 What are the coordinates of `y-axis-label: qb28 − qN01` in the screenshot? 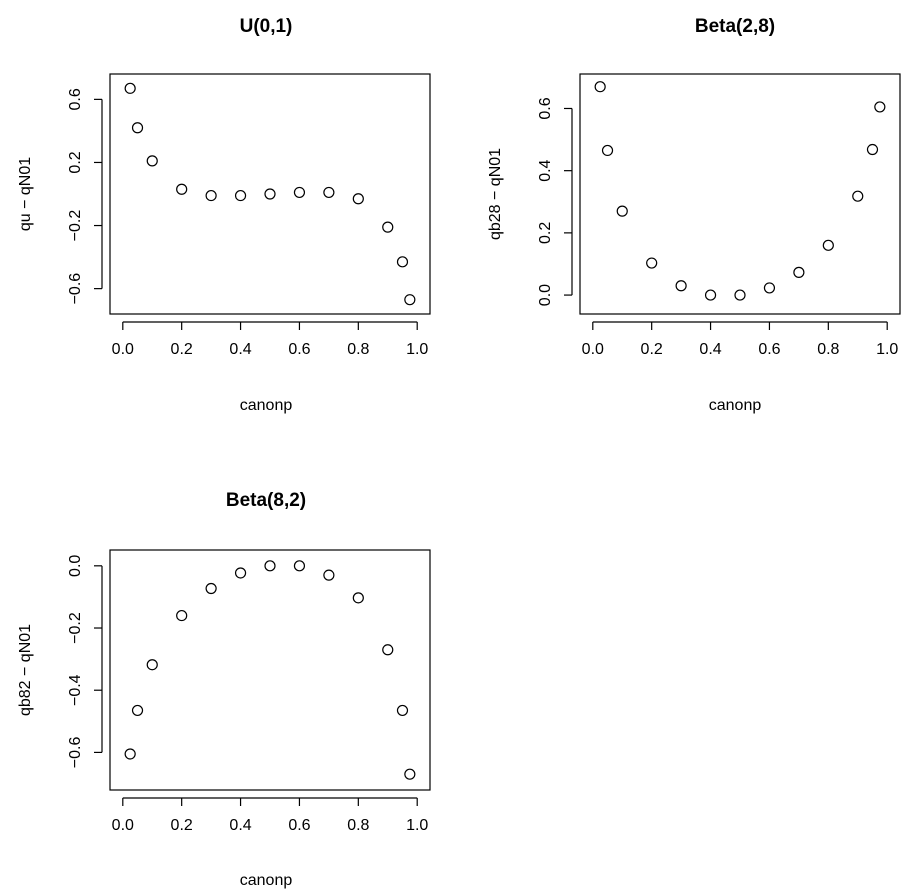 It's located at (495, 194).